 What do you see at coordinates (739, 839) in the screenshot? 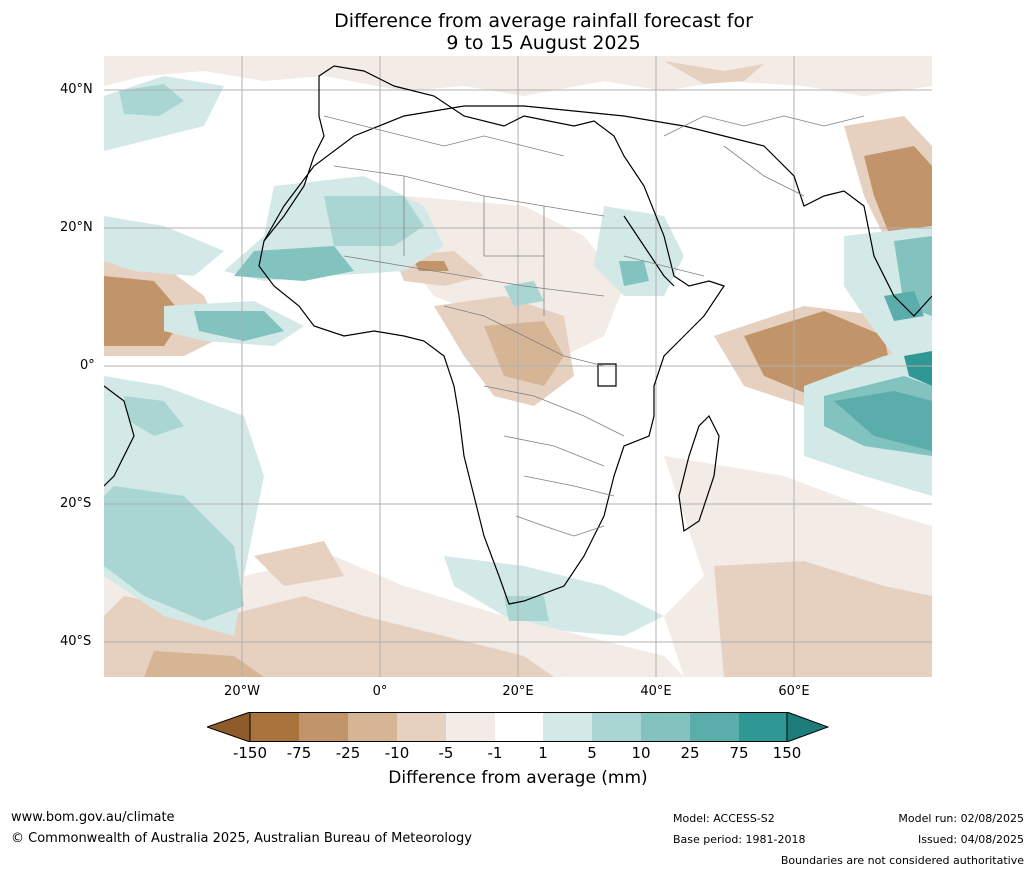
I see `footer-base-period: Base period: 1981-2018` at bounding box center [739, 839].